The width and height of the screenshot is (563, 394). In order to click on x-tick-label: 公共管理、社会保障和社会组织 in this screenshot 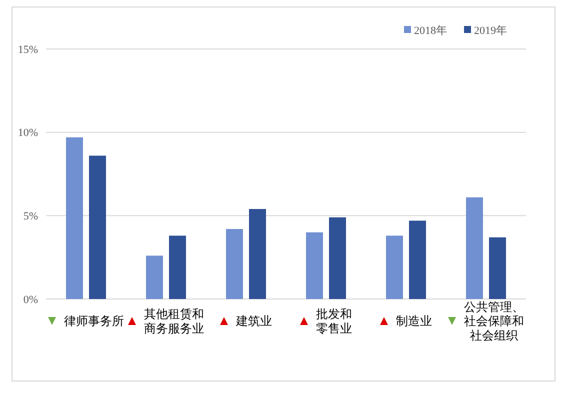, I will do `click(494, 321)`.